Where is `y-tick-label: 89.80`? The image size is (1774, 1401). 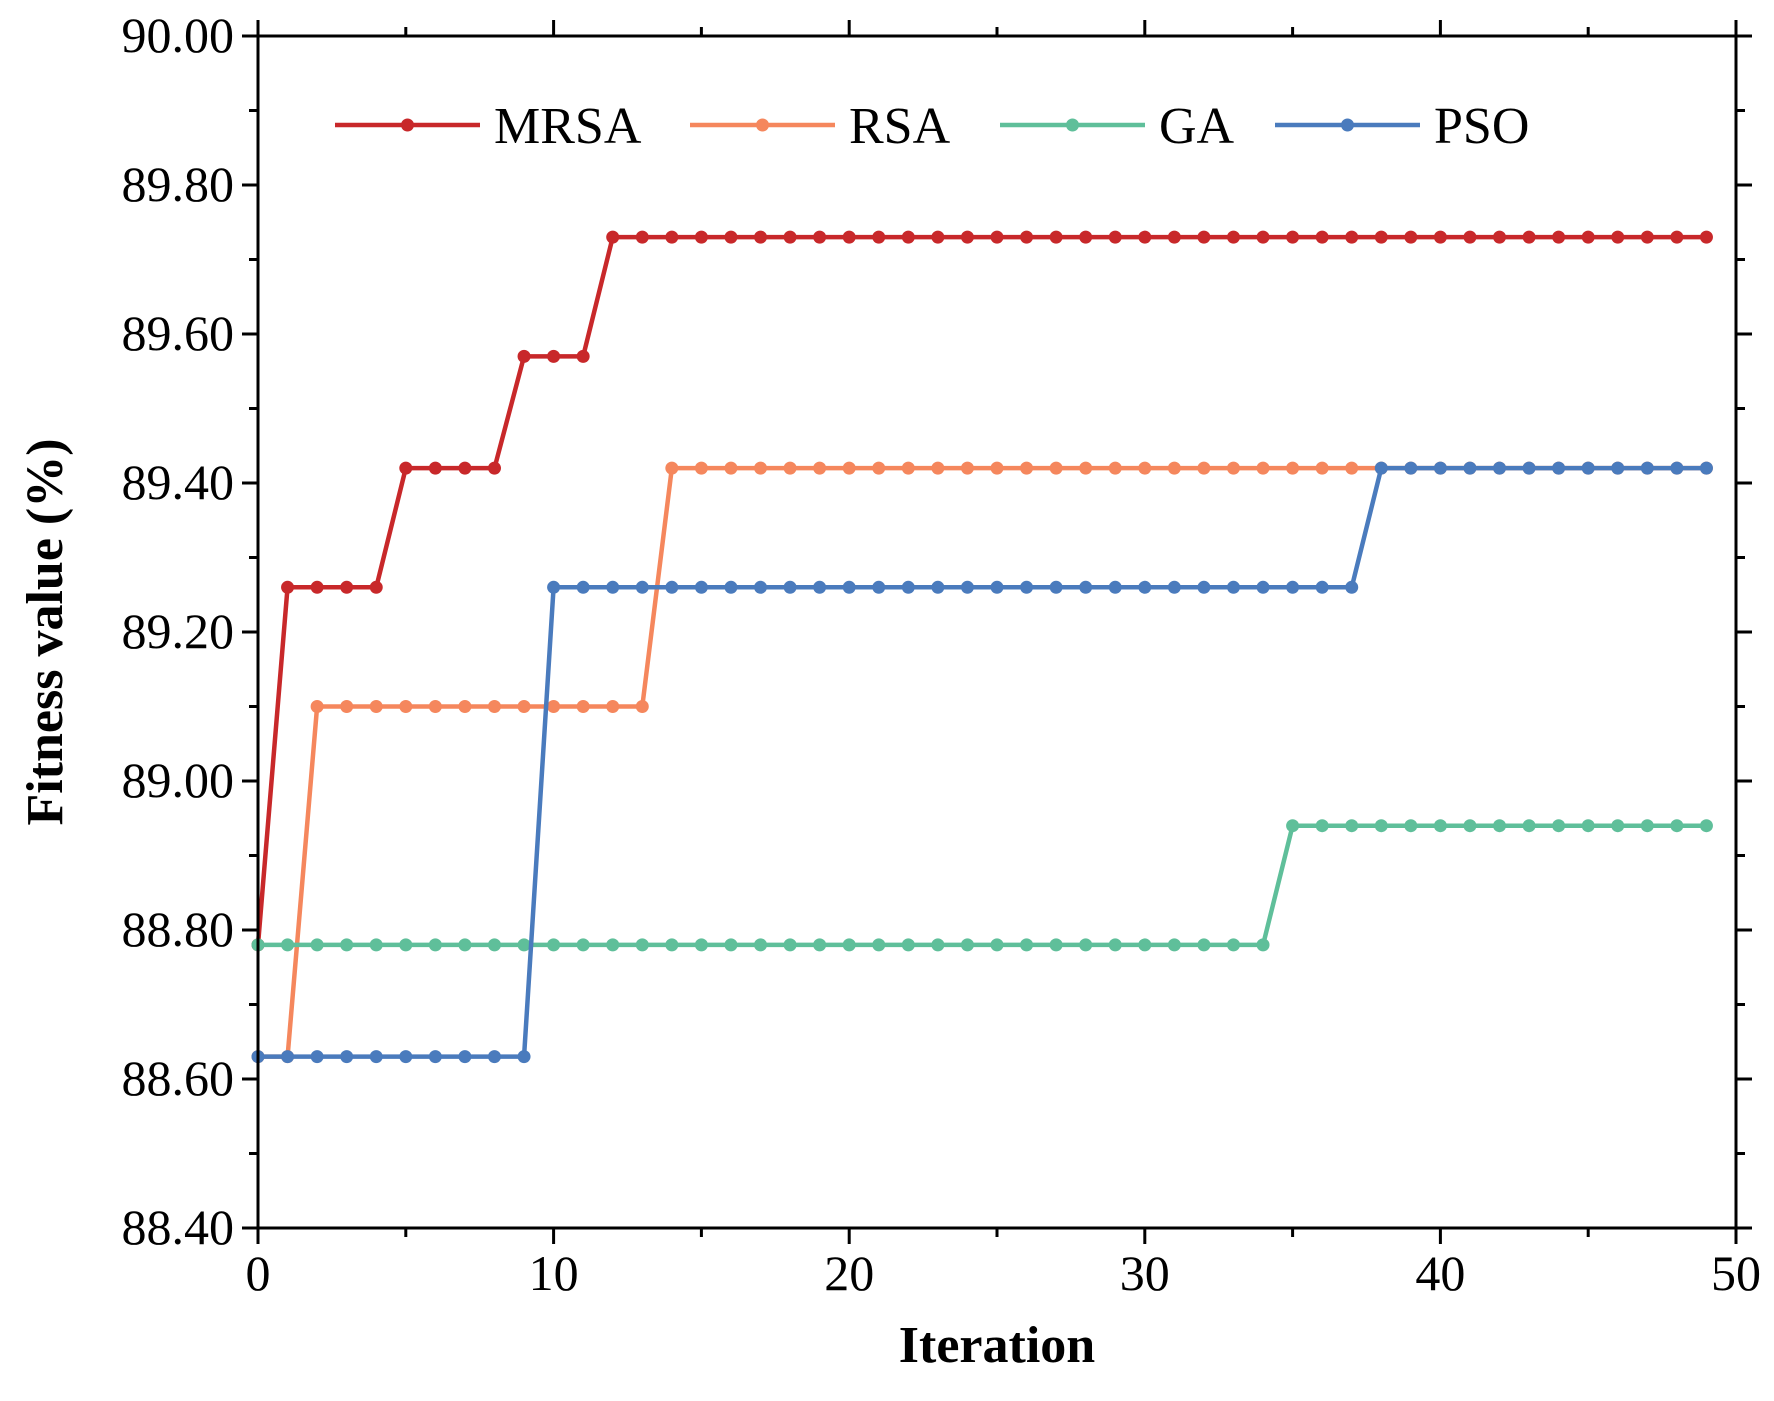 y-tick-label: 89.80 is located at coordinates (178, 184).